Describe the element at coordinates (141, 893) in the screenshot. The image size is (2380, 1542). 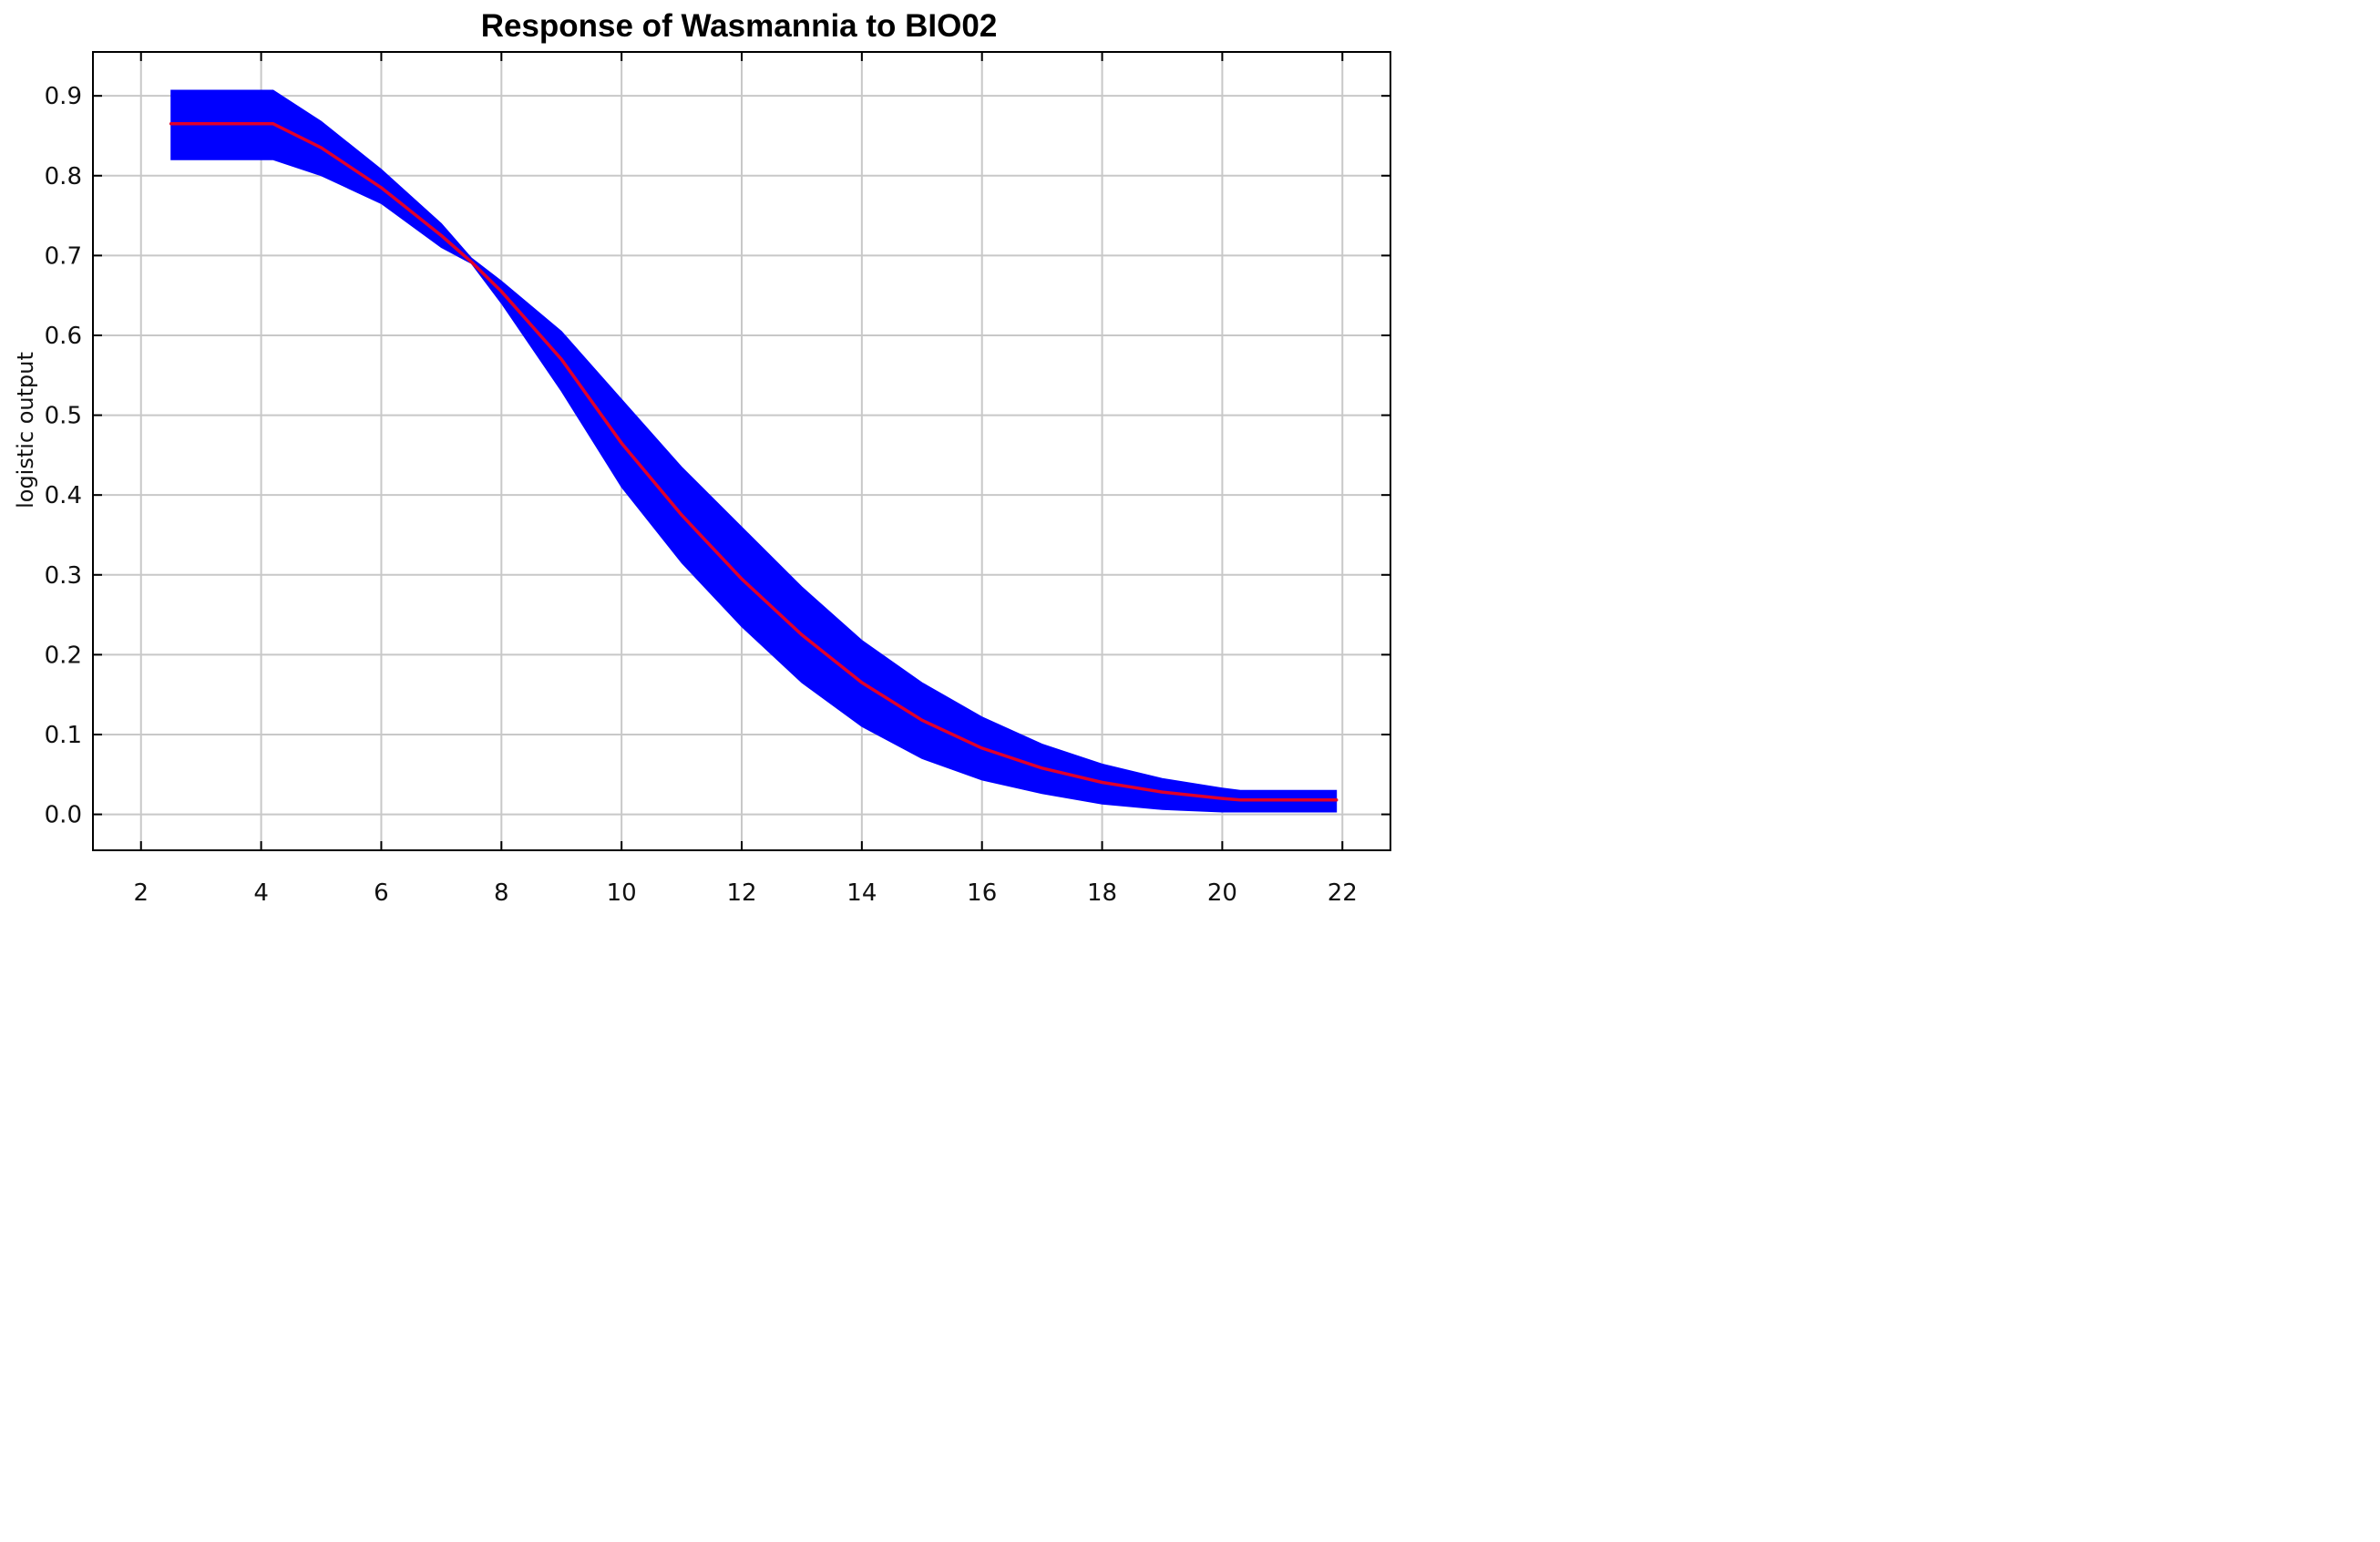
I see `x-tick-label: 2` at that location.